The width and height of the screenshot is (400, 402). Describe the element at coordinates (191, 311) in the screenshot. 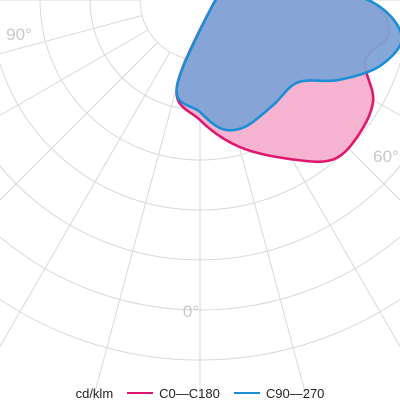

I see `angle-label-0: 0°` at that location.